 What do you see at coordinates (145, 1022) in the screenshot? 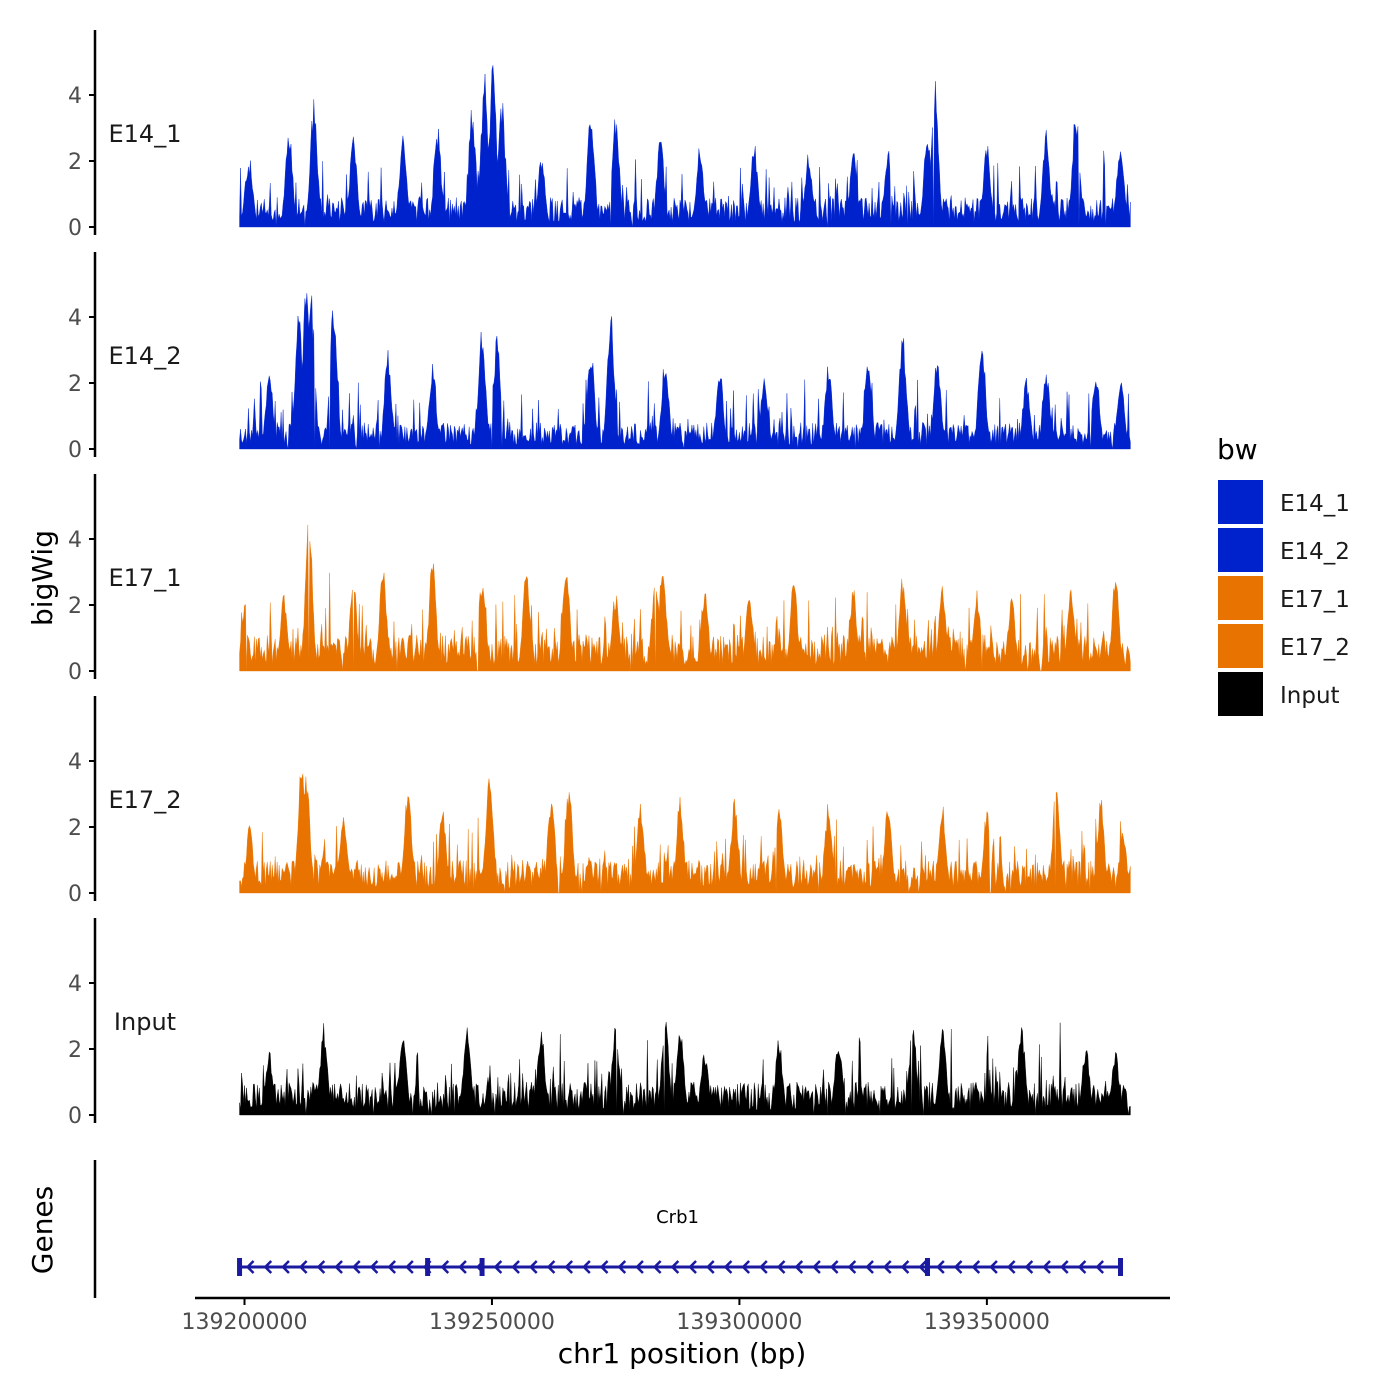
I see `track-label-input: Input` at bounding box center [145, 1022].